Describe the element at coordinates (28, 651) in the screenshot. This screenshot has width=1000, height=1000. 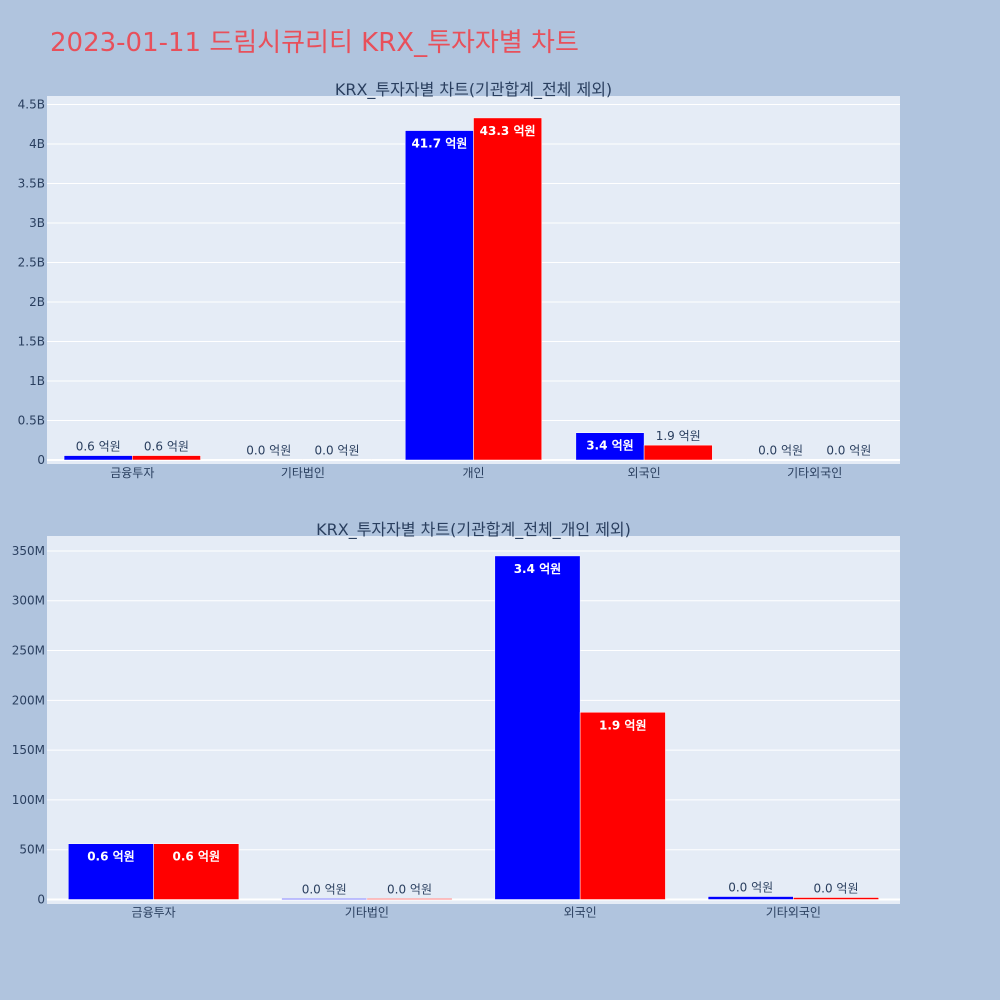
I see `chart-2-y-tick-label: 250M` at that location.